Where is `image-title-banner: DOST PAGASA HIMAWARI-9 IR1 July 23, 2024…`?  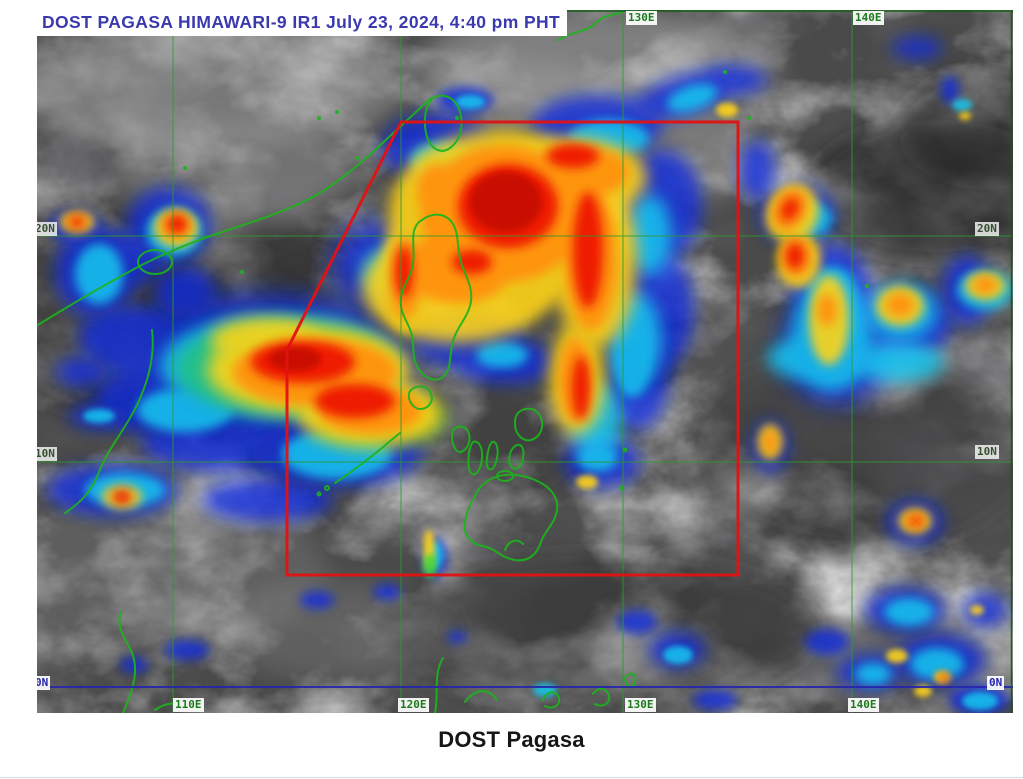 image-title-banner: DOST PAGASA HIMAWARI-9 IR1 July 23, 2024… is located at coordinates (302, 22).